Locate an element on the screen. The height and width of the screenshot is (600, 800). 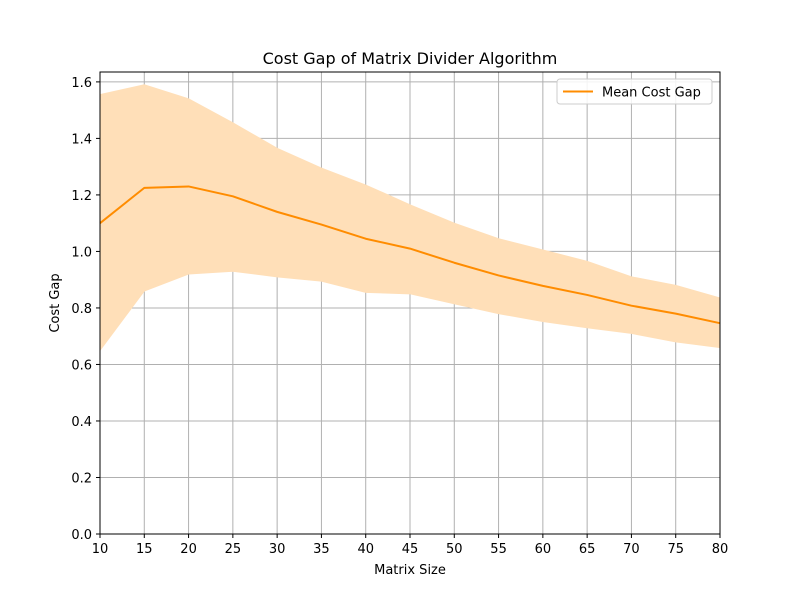
x-tick-label: 45 is located at coordinates (410, 549).